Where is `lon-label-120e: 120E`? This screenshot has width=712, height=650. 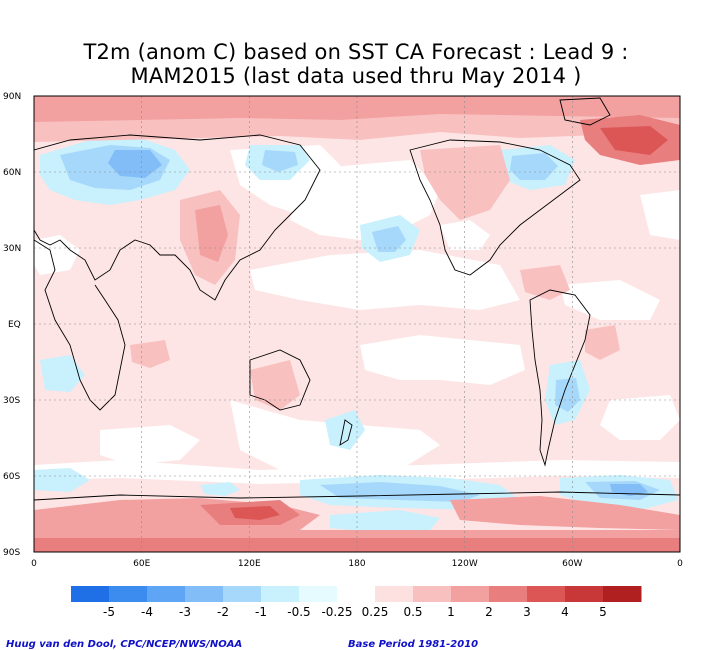
lon-label-120e: 120E is located at coordinates (249, 564).